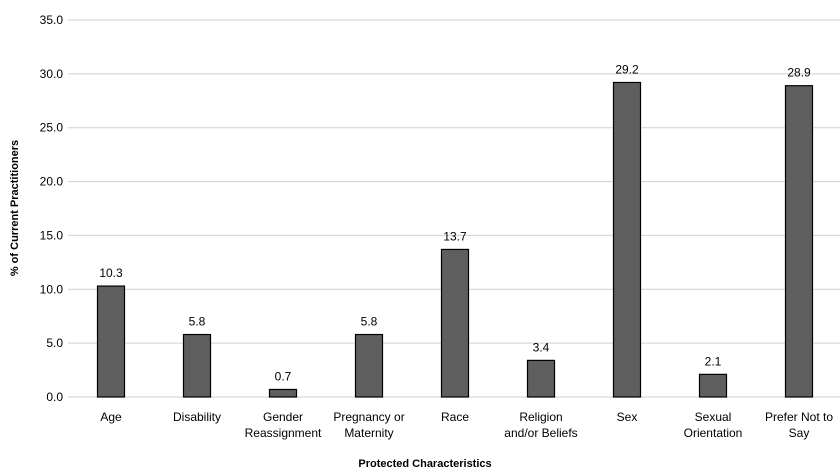 This screenshot has height=470, width=840. What do you see at coordinates (197, 417) in the screenshot?
I see `x-category-label: Disability` at bounding box center [197, 417].